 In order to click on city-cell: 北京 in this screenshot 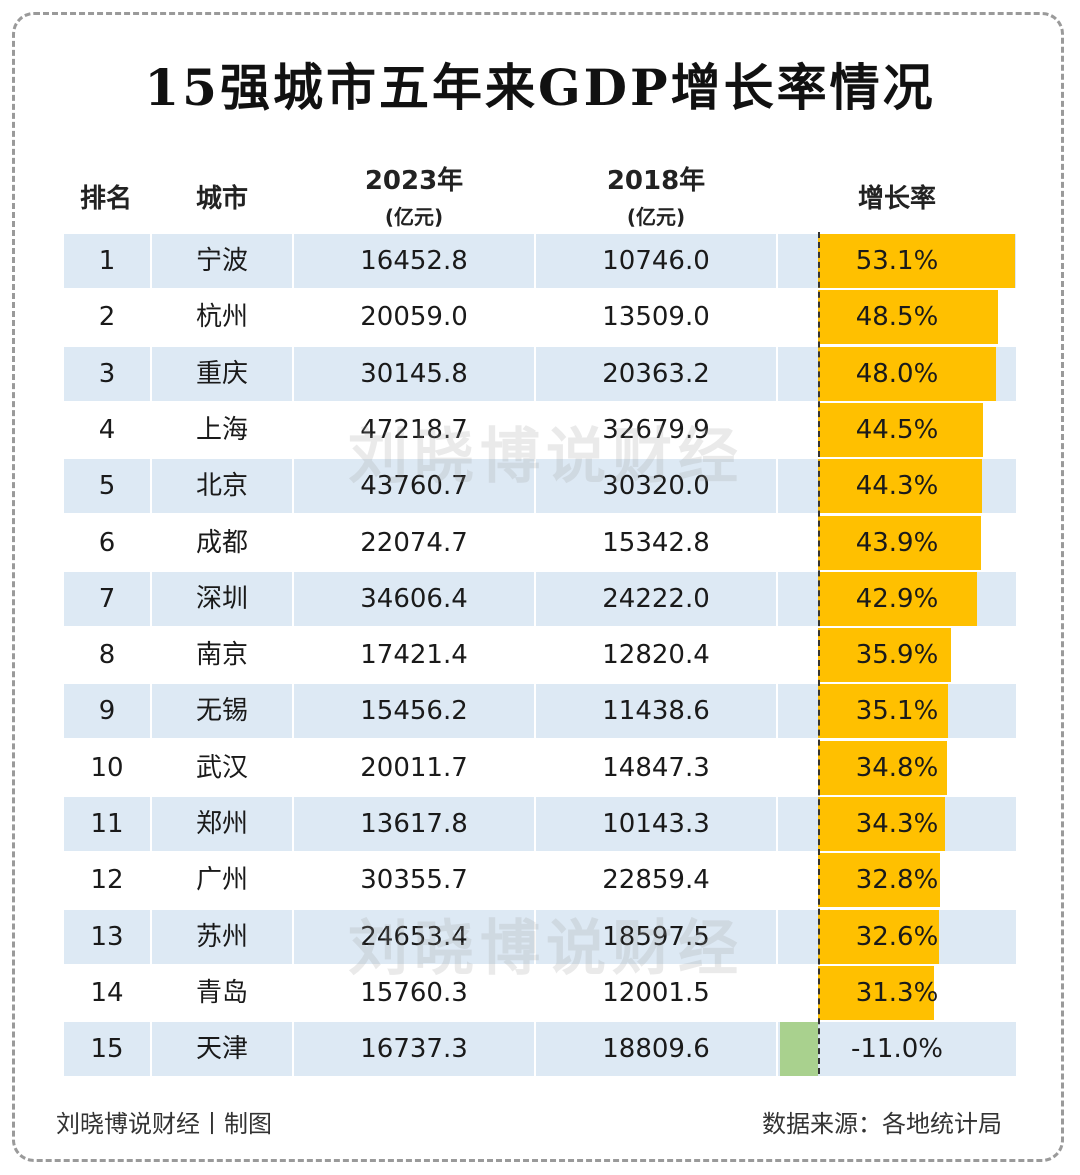, I will do `click(221, 486)`.